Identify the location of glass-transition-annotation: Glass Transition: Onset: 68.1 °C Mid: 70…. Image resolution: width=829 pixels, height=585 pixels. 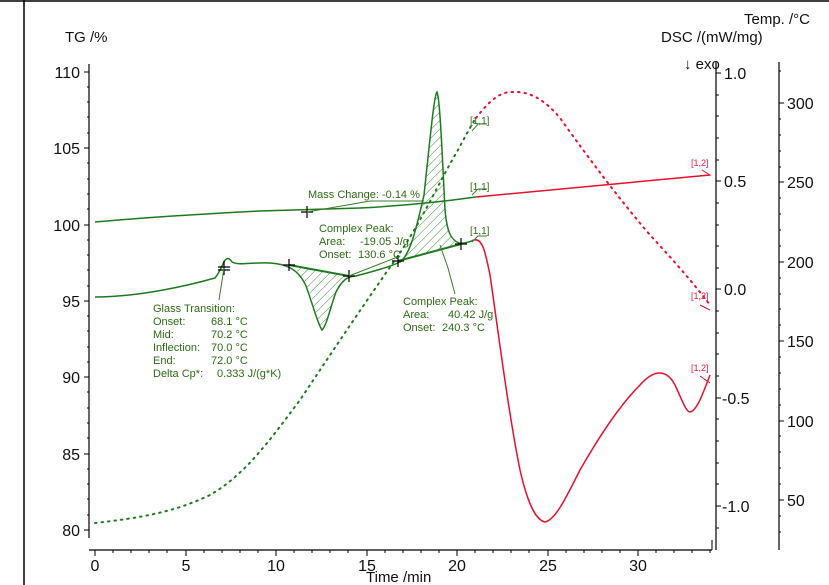
(217, 341).